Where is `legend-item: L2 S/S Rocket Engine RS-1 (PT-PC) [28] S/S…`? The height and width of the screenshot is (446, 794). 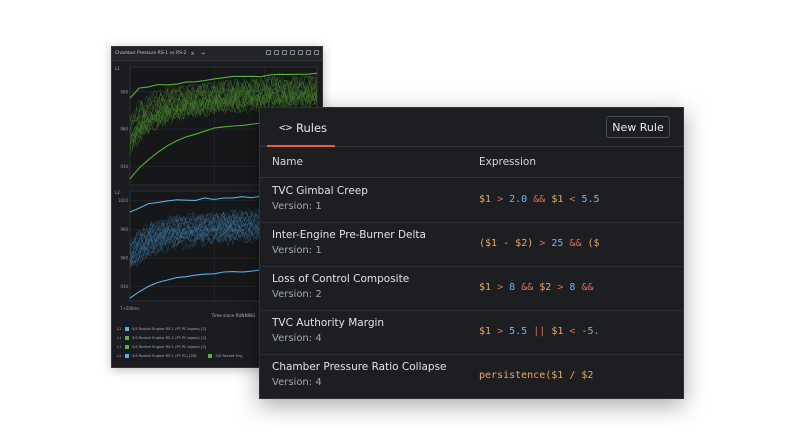
legend-item: L2 S/S Rocket Engine RS-1 (PT-PC) [28] S/S… is located at coordinates (219, 355).